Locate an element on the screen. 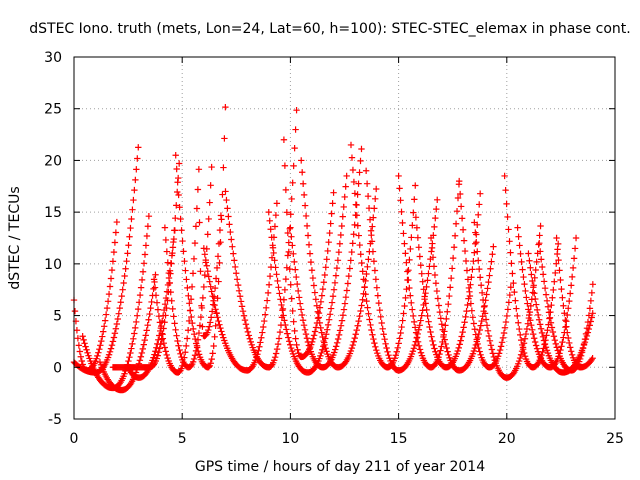 The width and height of the screenshot is (640, 480). y-tick-label: 10 is located at coordinates (53, 265).